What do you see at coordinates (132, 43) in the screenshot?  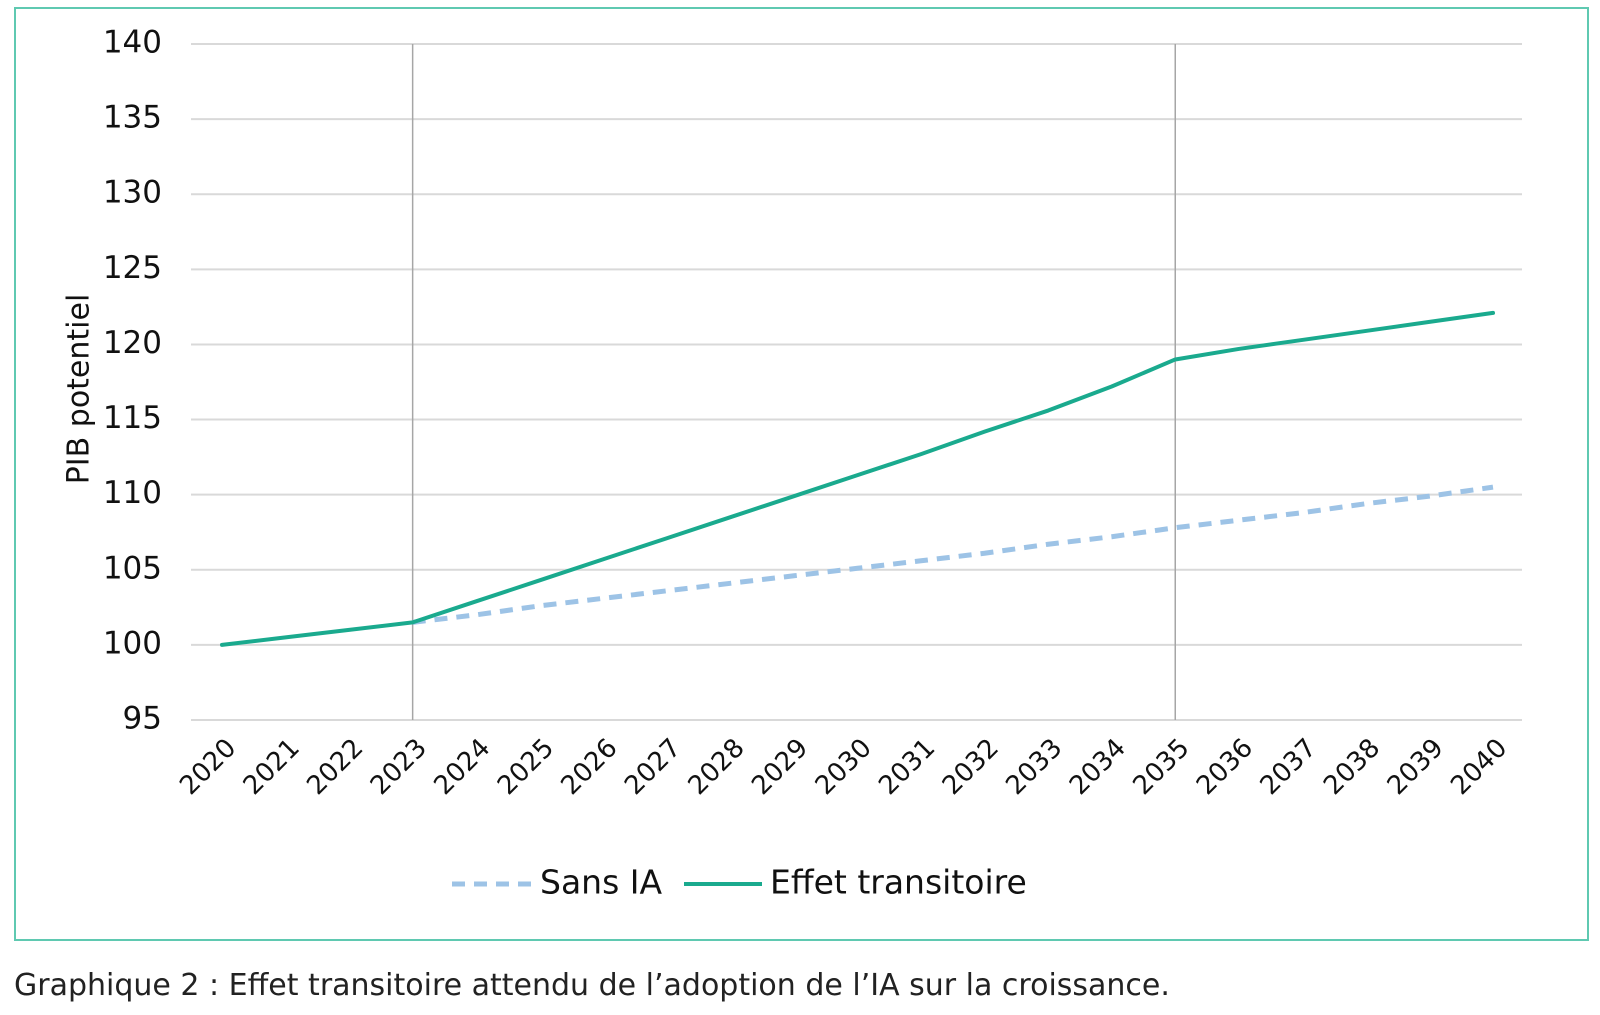 I see `y-tick-label: 140` at bounding box center [132, 43].